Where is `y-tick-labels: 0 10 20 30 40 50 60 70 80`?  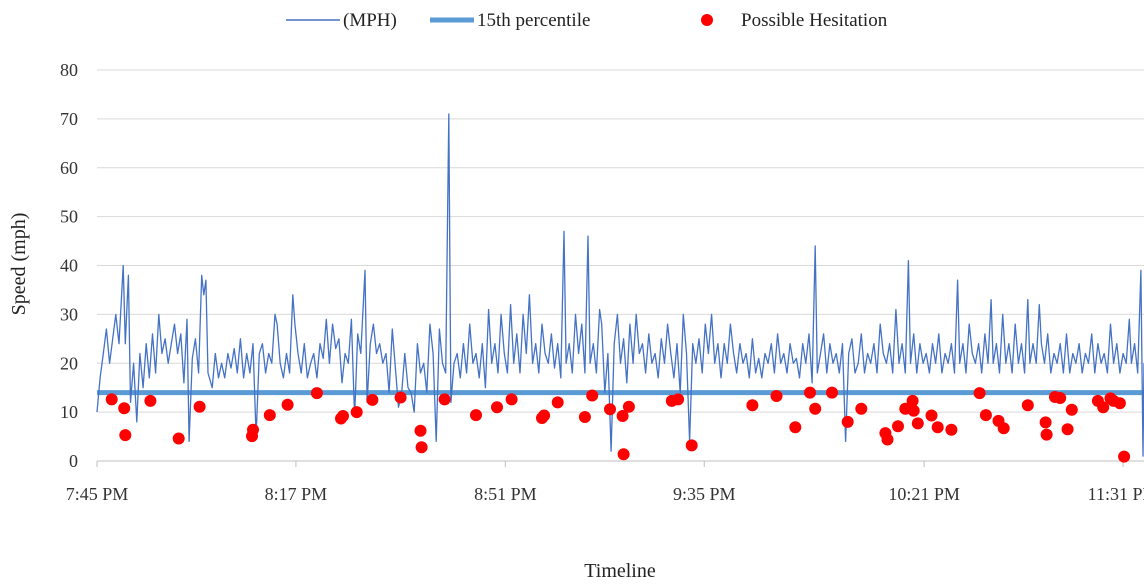 y-tick-labels: 0 10 20 30 40 50 60 70 80 is located at coordinates (69, 265).